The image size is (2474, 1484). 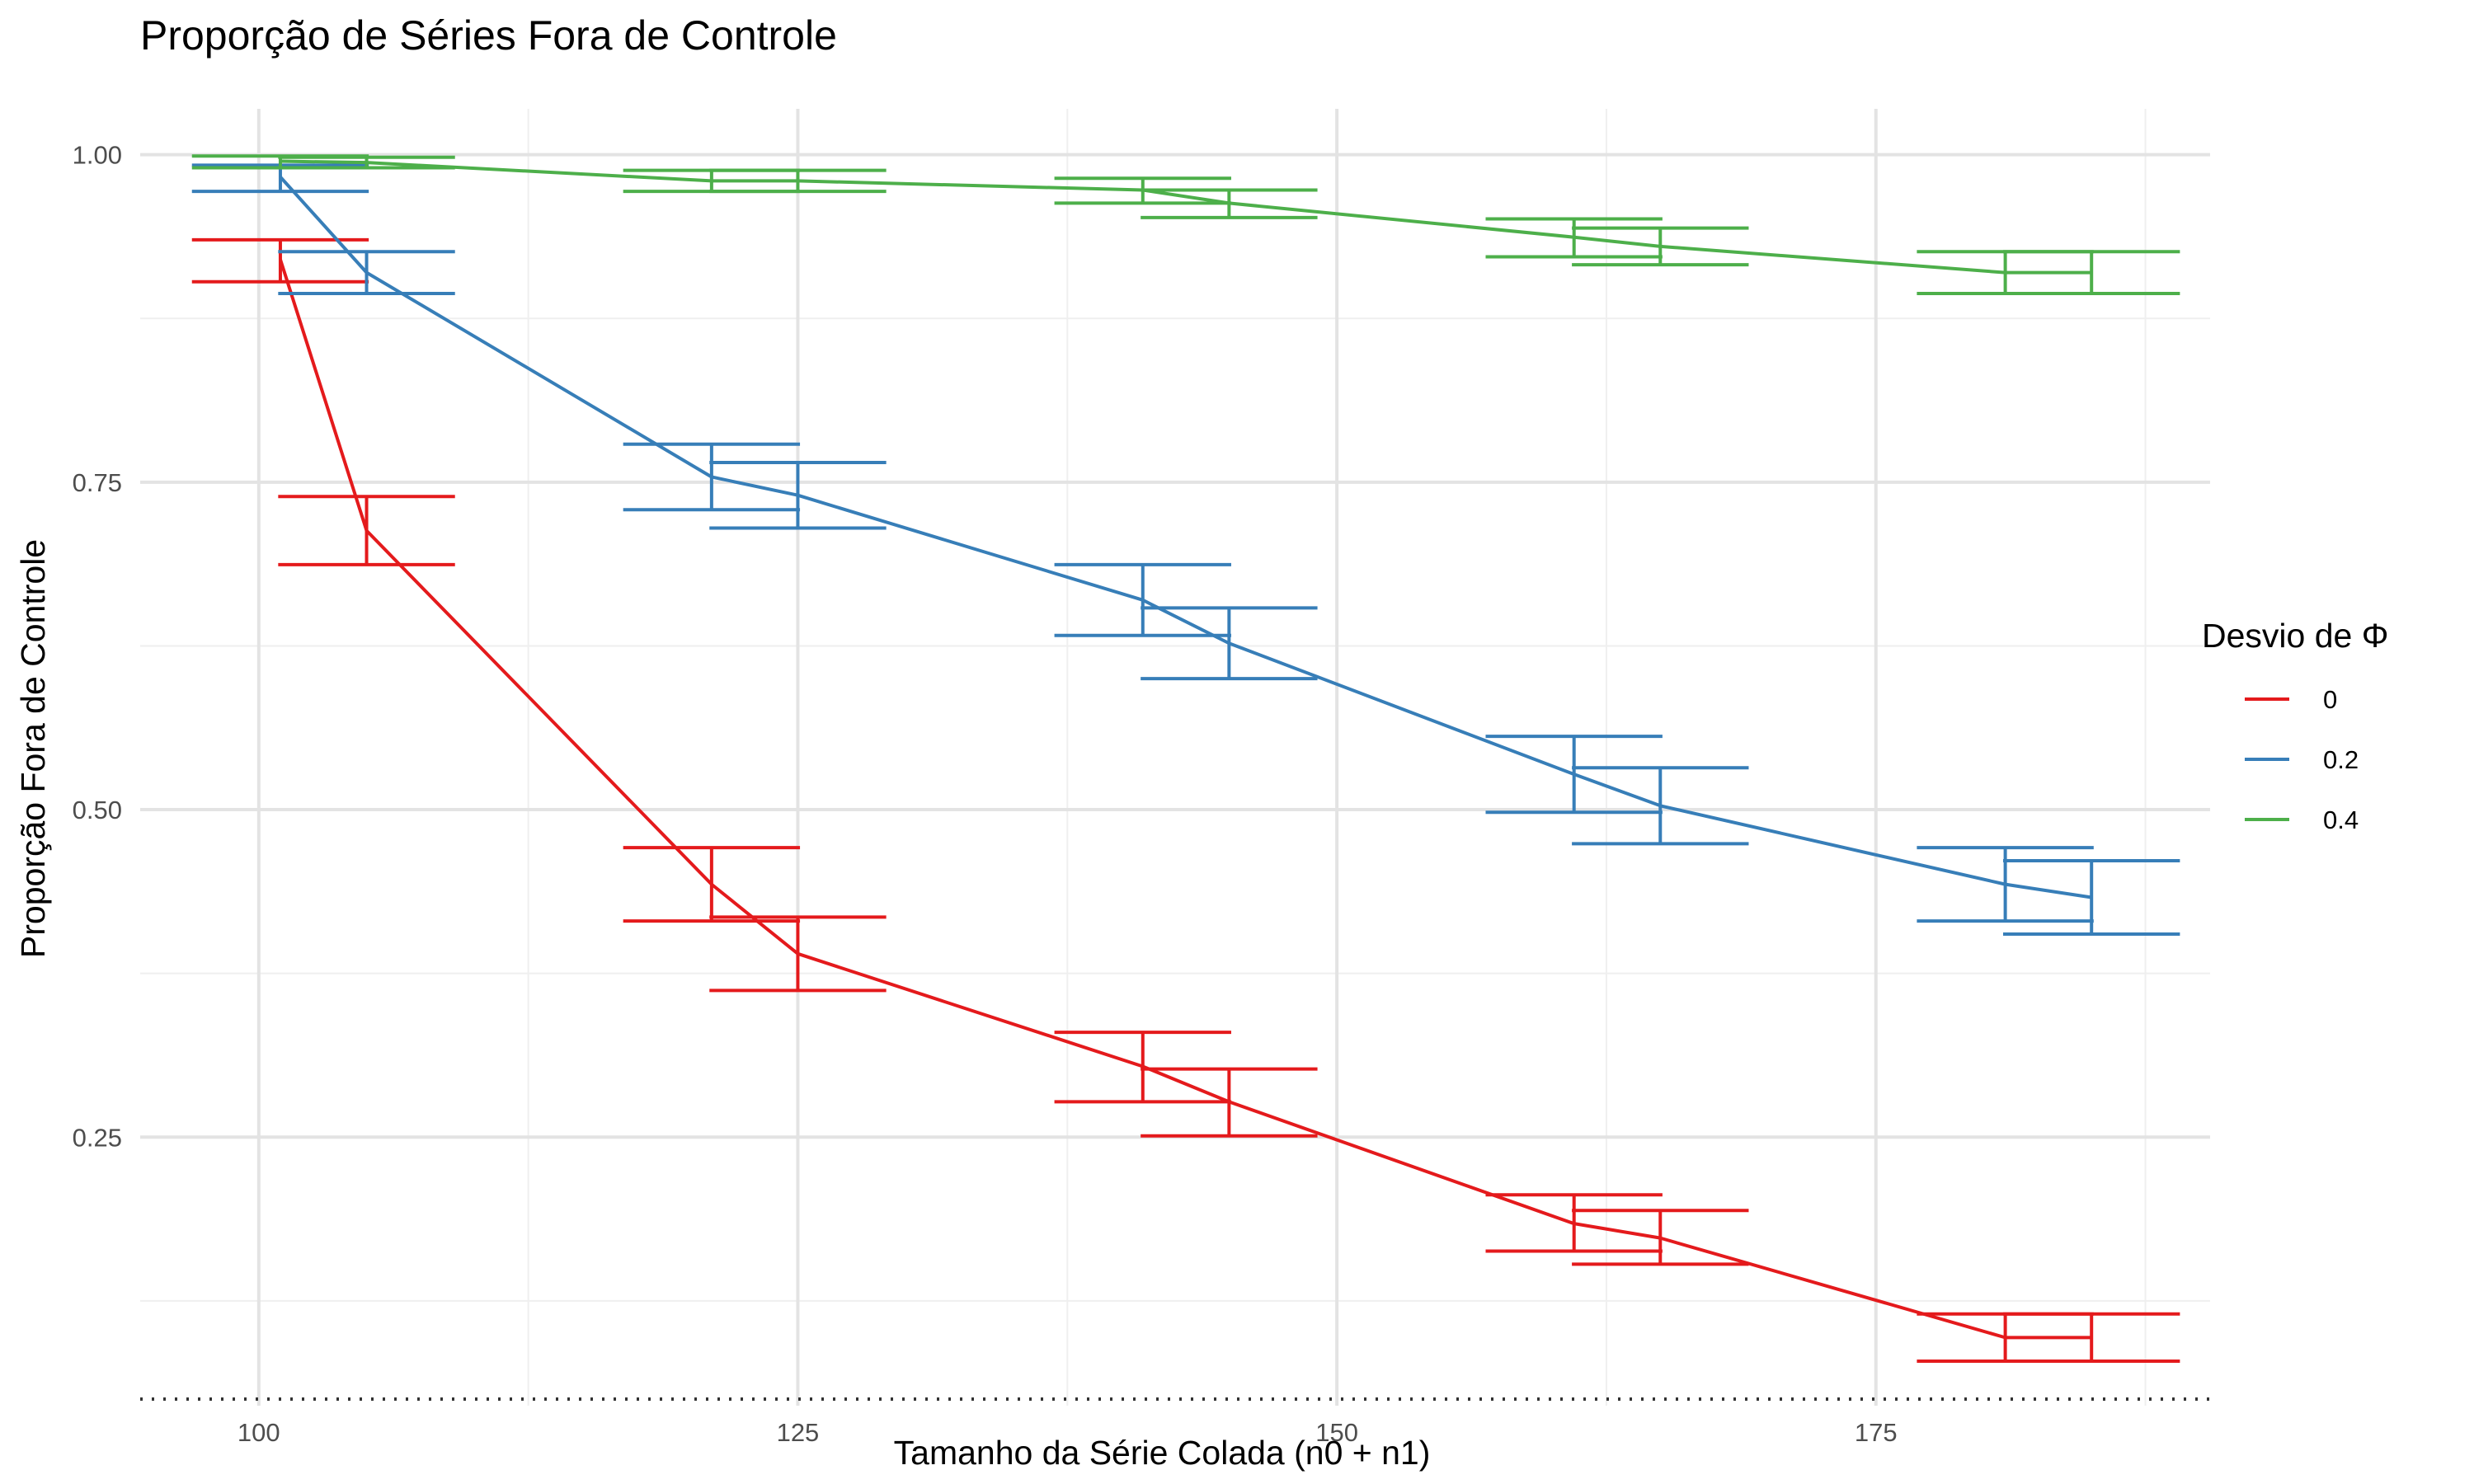 I want to click on legend-label-1: 0.2, so click(x=2341, y=759).